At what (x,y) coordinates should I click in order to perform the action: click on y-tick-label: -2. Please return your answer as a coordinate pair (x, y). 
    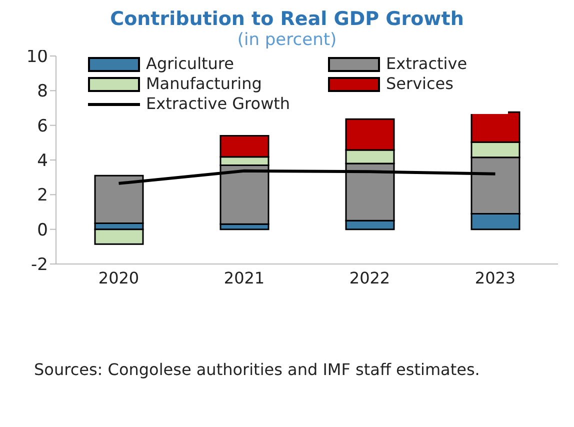
    Looking at the image, I should click on (39, 265).